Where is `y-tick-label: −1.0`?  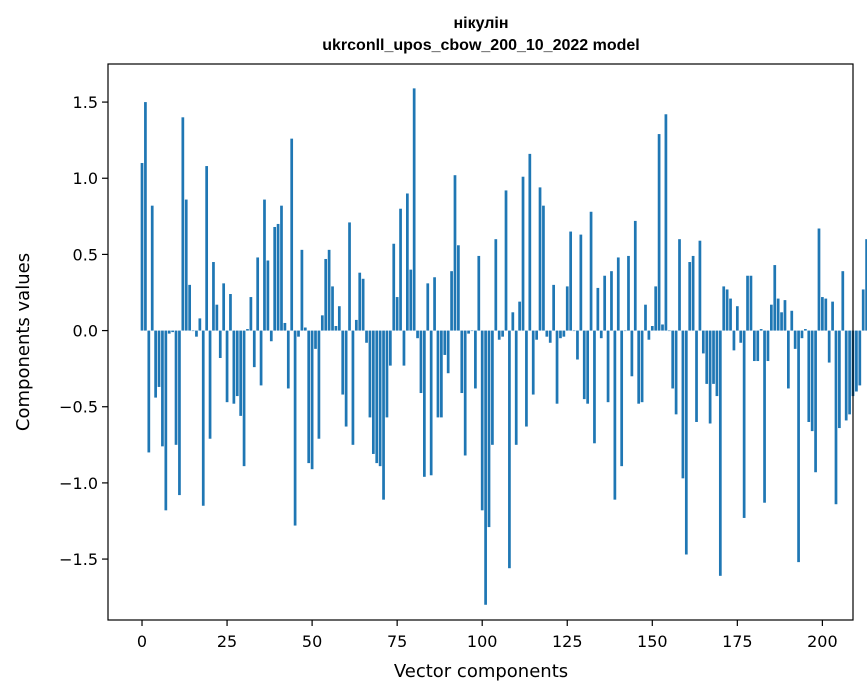 y-tick-label: −1.0 is located at coordinates (78, 483).